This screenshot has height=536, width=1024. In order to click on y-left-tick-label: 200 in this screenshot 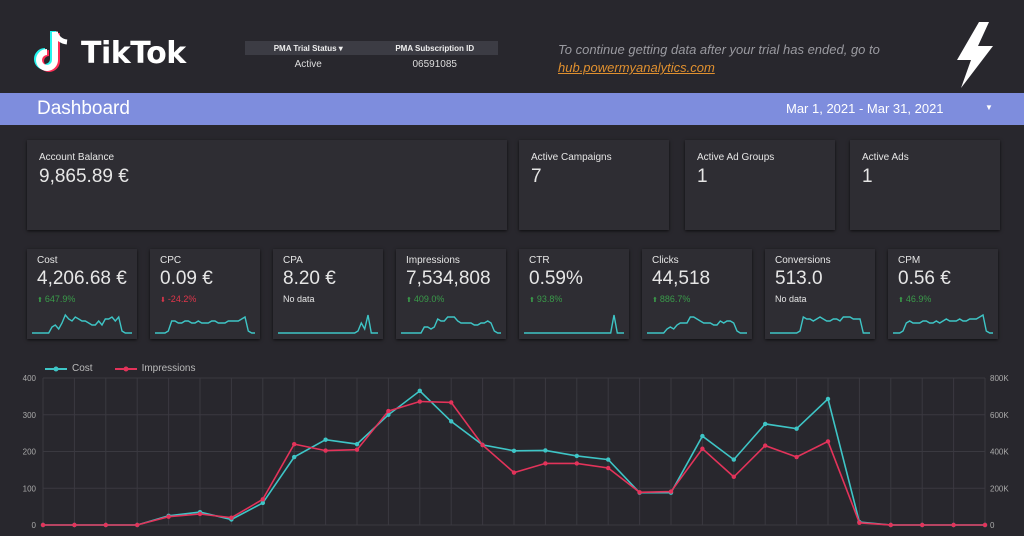, I will do `click(30, 452)`.